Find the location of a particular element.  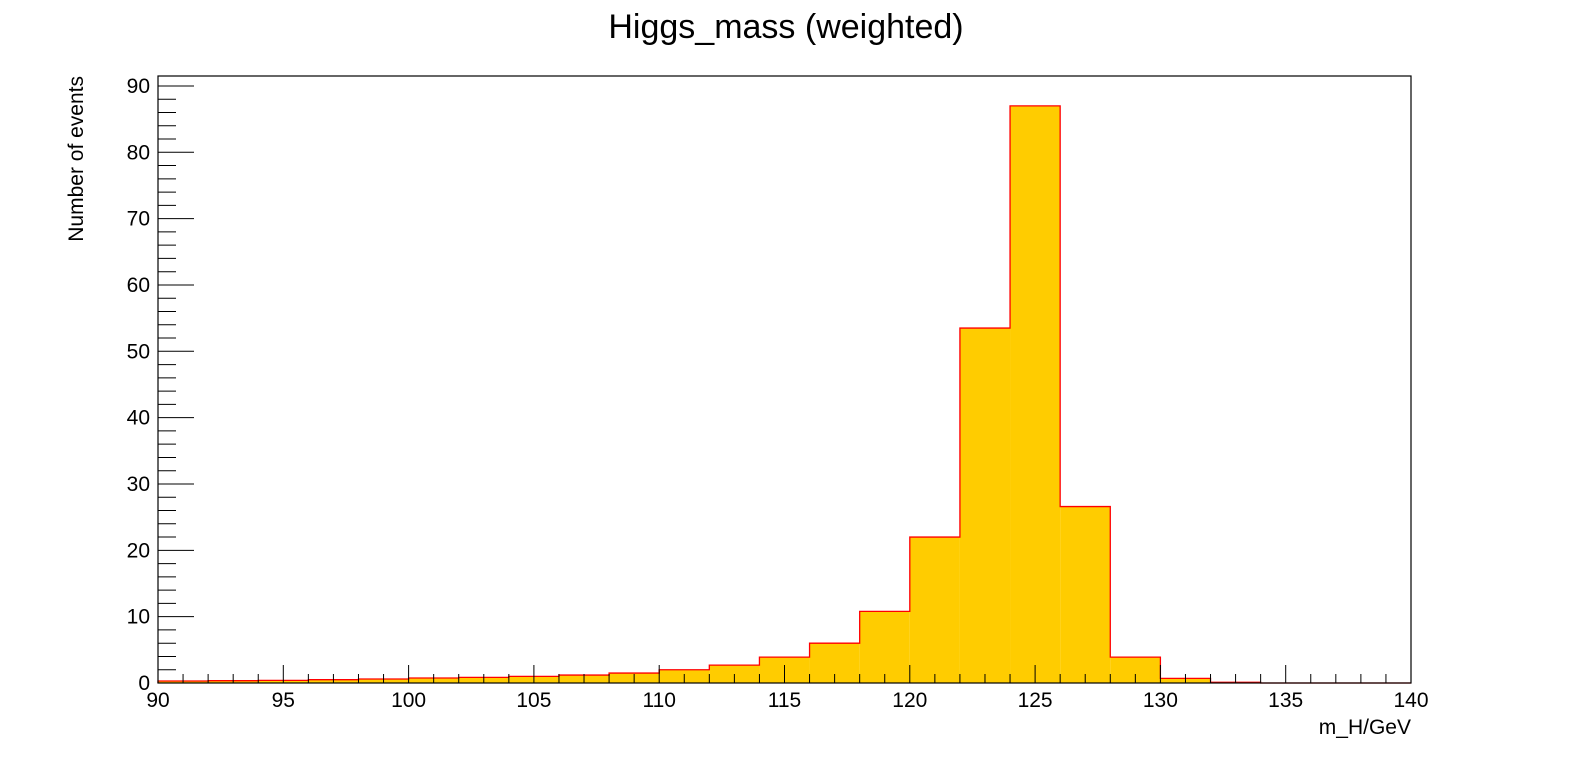

y-tick-label: 0 is located at coordinates (144, 683).